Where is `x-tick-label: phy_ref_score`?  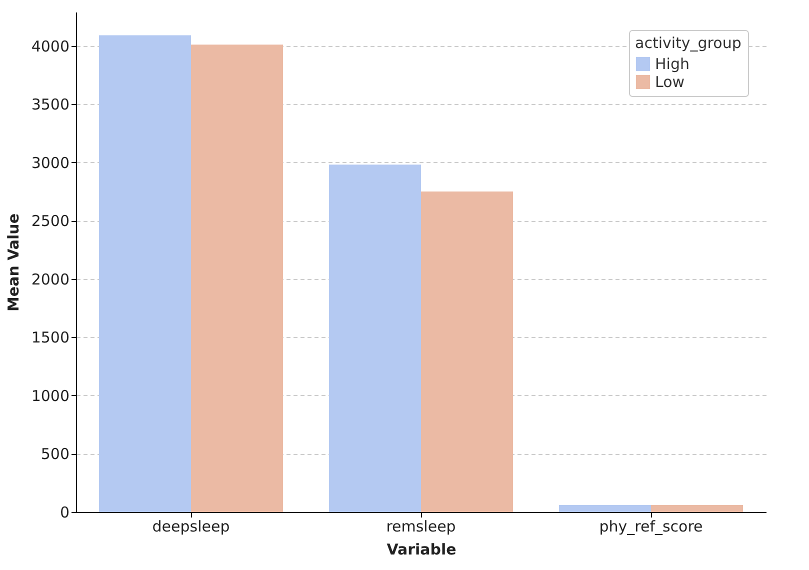 x-tick-label: phy_ref_score is located at coordinates (651, 527).